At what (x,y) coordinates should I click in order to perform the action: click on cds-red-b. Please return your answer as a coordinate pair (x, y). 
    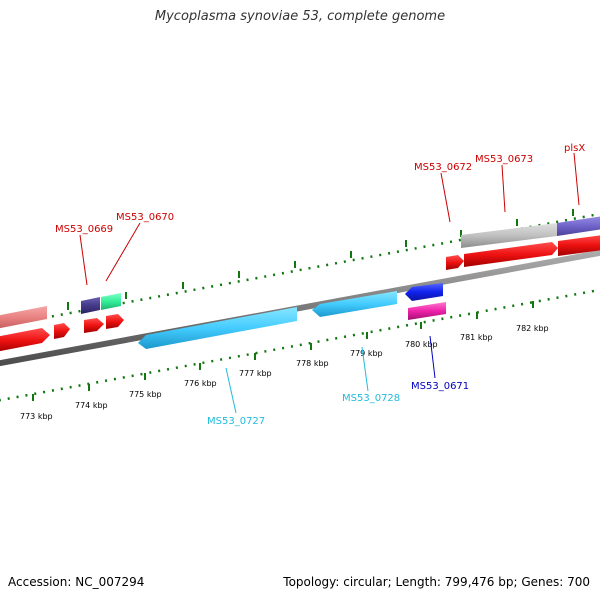
    Looking at the image, I should click on (115, 321).